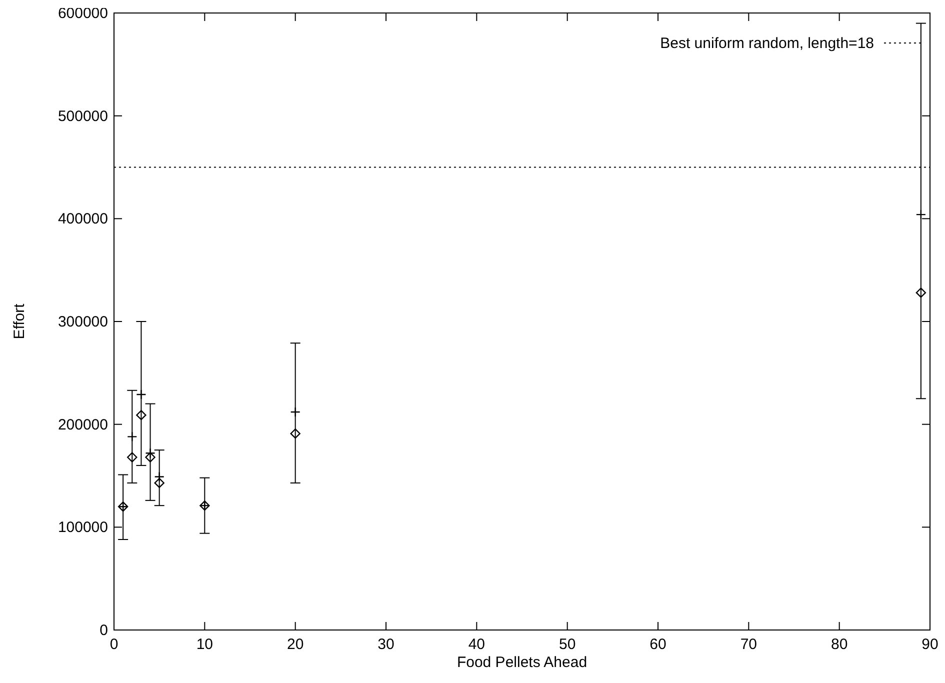  What do you see at coordinates (205, 644) in the screenshot?
I see `x-tick-label: 10` at bounding box center [205, 644].